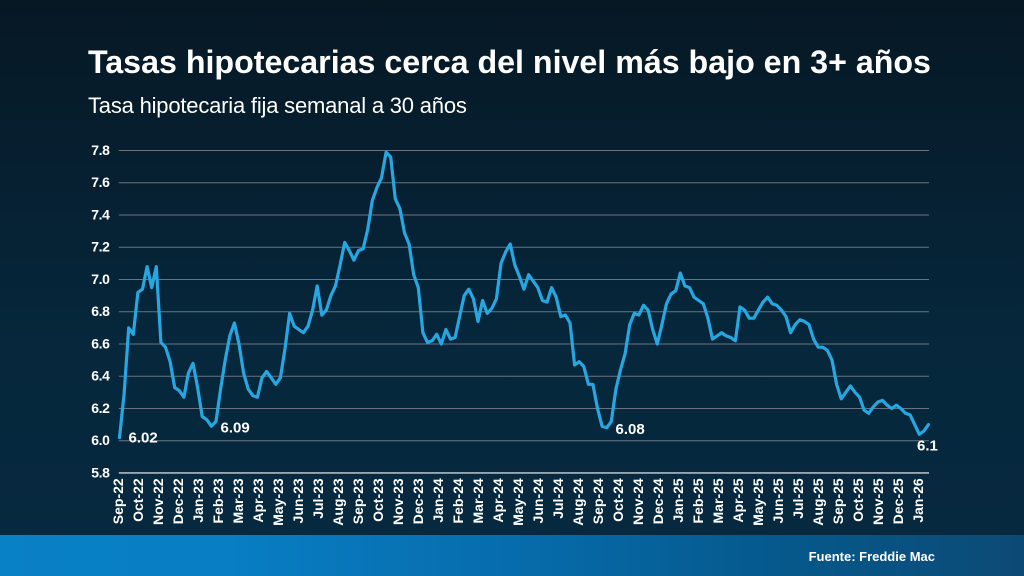  Describe the element at coordinates (100, 440) in the screenshot. I see `svg-text: 6.0` at that location.